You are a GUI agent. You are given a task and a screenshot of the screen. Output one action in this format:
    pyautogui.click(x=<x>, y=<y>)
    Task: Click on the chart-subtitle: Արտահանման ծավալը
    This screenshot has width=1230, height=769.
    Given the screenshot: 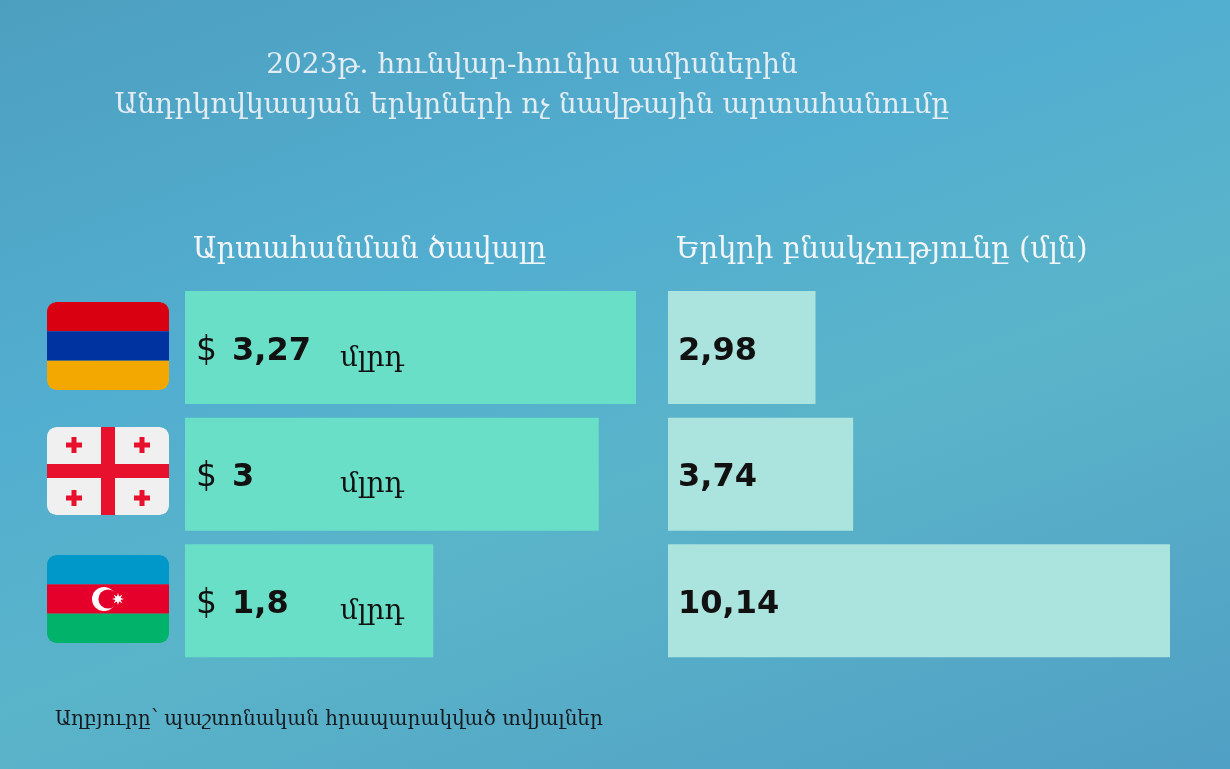 What is the action you would take?
    pyautogui.click(x=370, y=248)
    